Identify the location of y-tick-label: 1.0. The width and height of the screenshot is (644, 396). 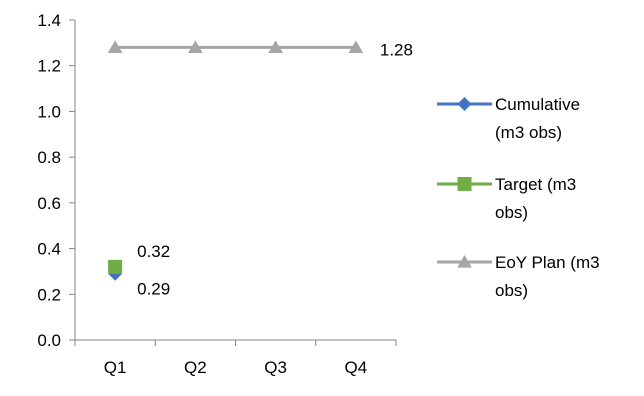
(49, 111).